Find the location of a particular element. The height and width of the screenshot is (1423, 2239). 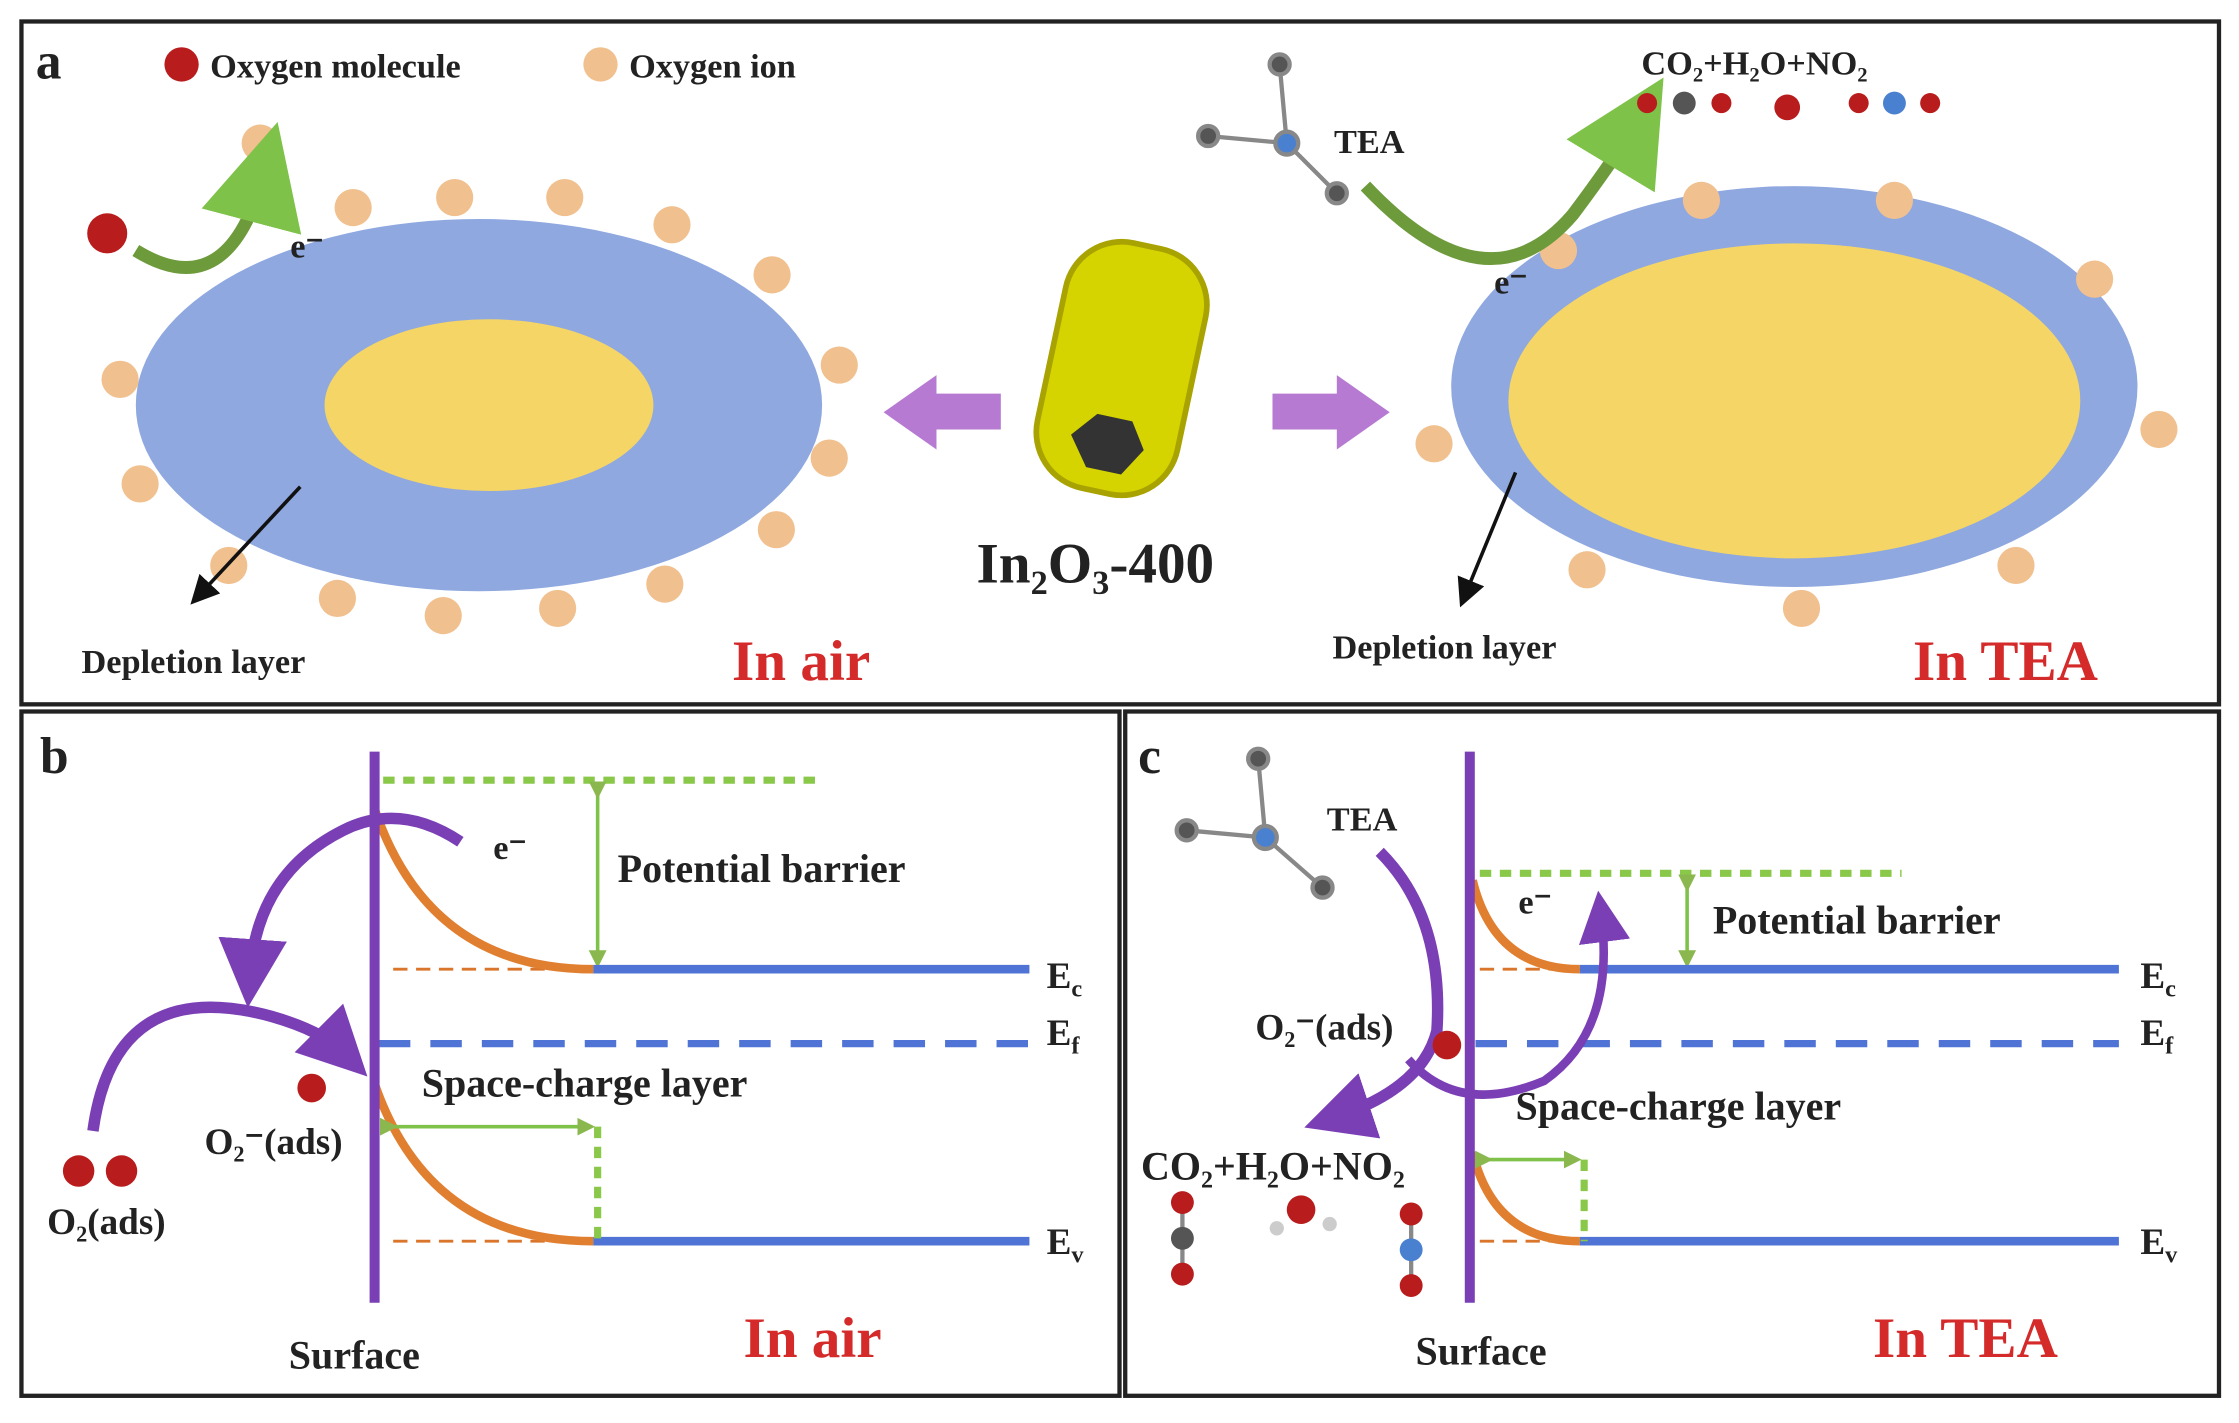

nanotube is located at coordinates (1121, 368).